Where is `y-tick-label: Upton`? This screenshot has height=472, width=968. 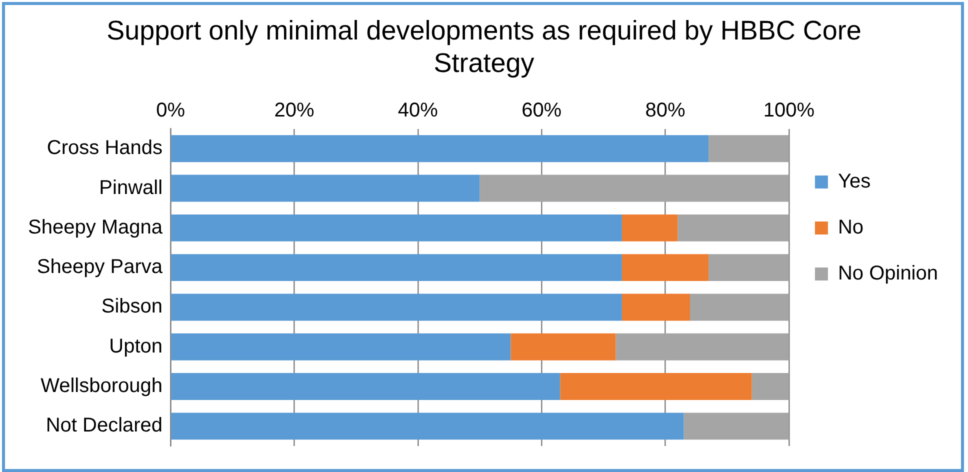 y-tick-label: Upton is located at coordinates (136, 346).